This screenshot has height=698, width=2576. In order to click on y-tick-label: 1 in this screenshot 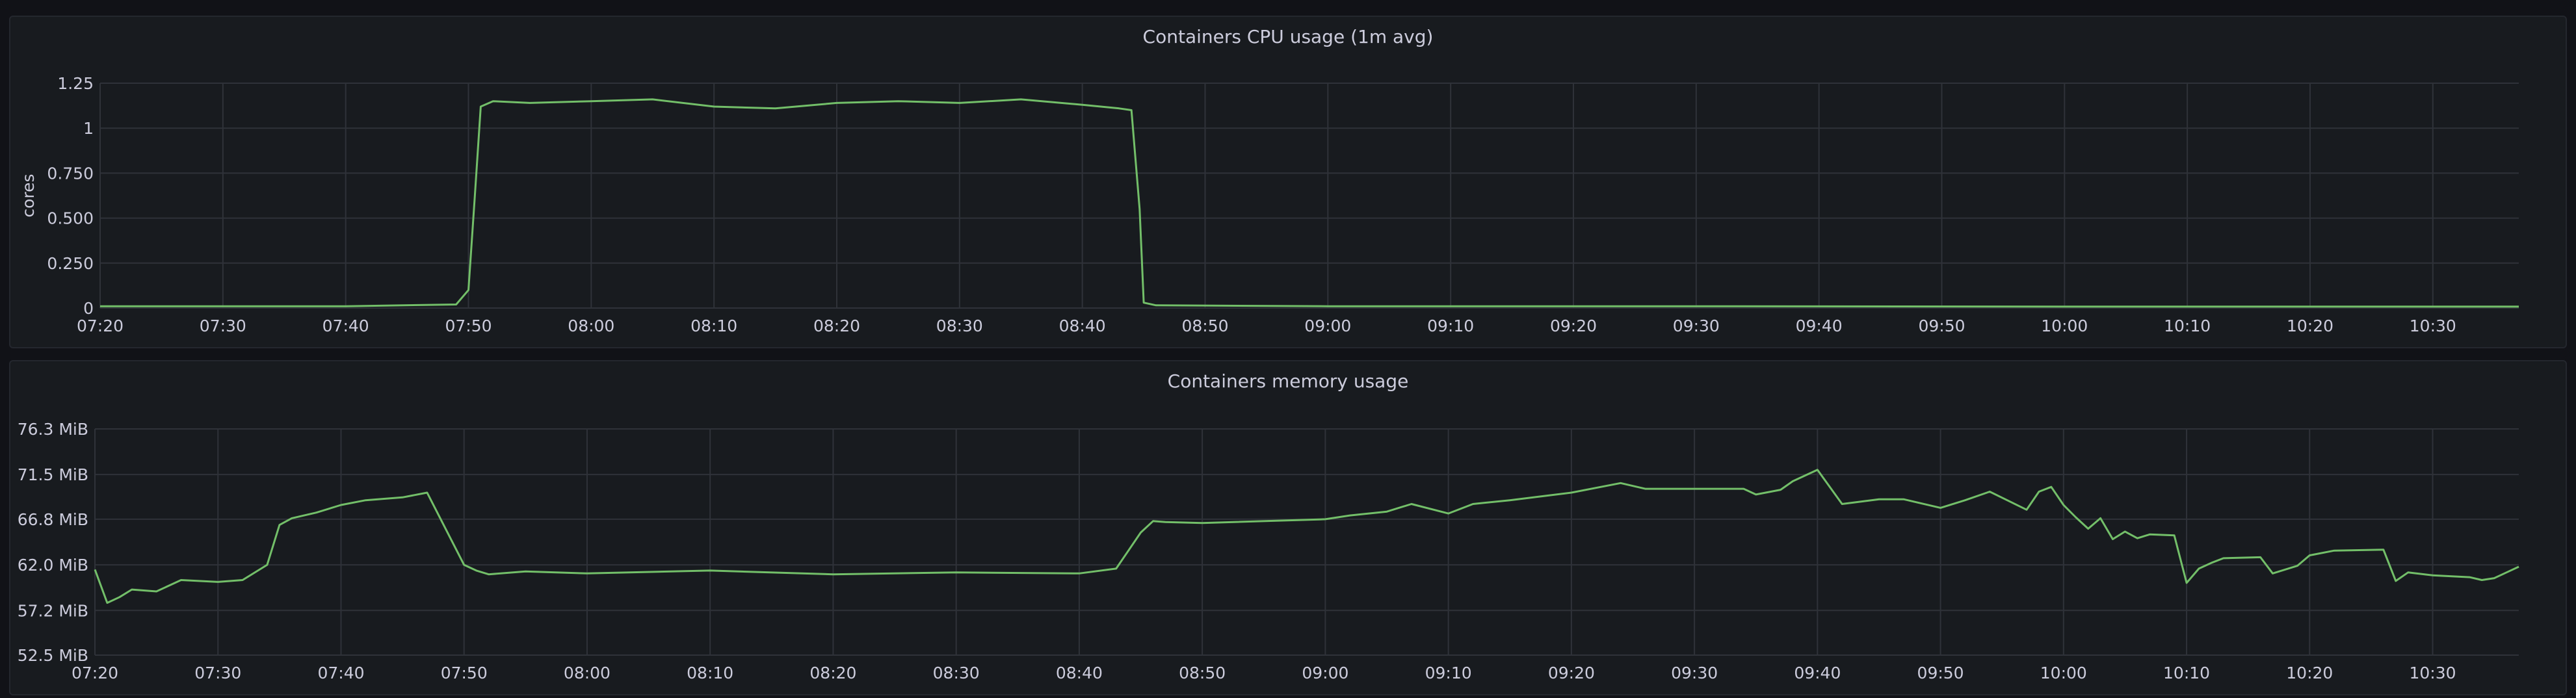, I will do `click(88, 129)`.